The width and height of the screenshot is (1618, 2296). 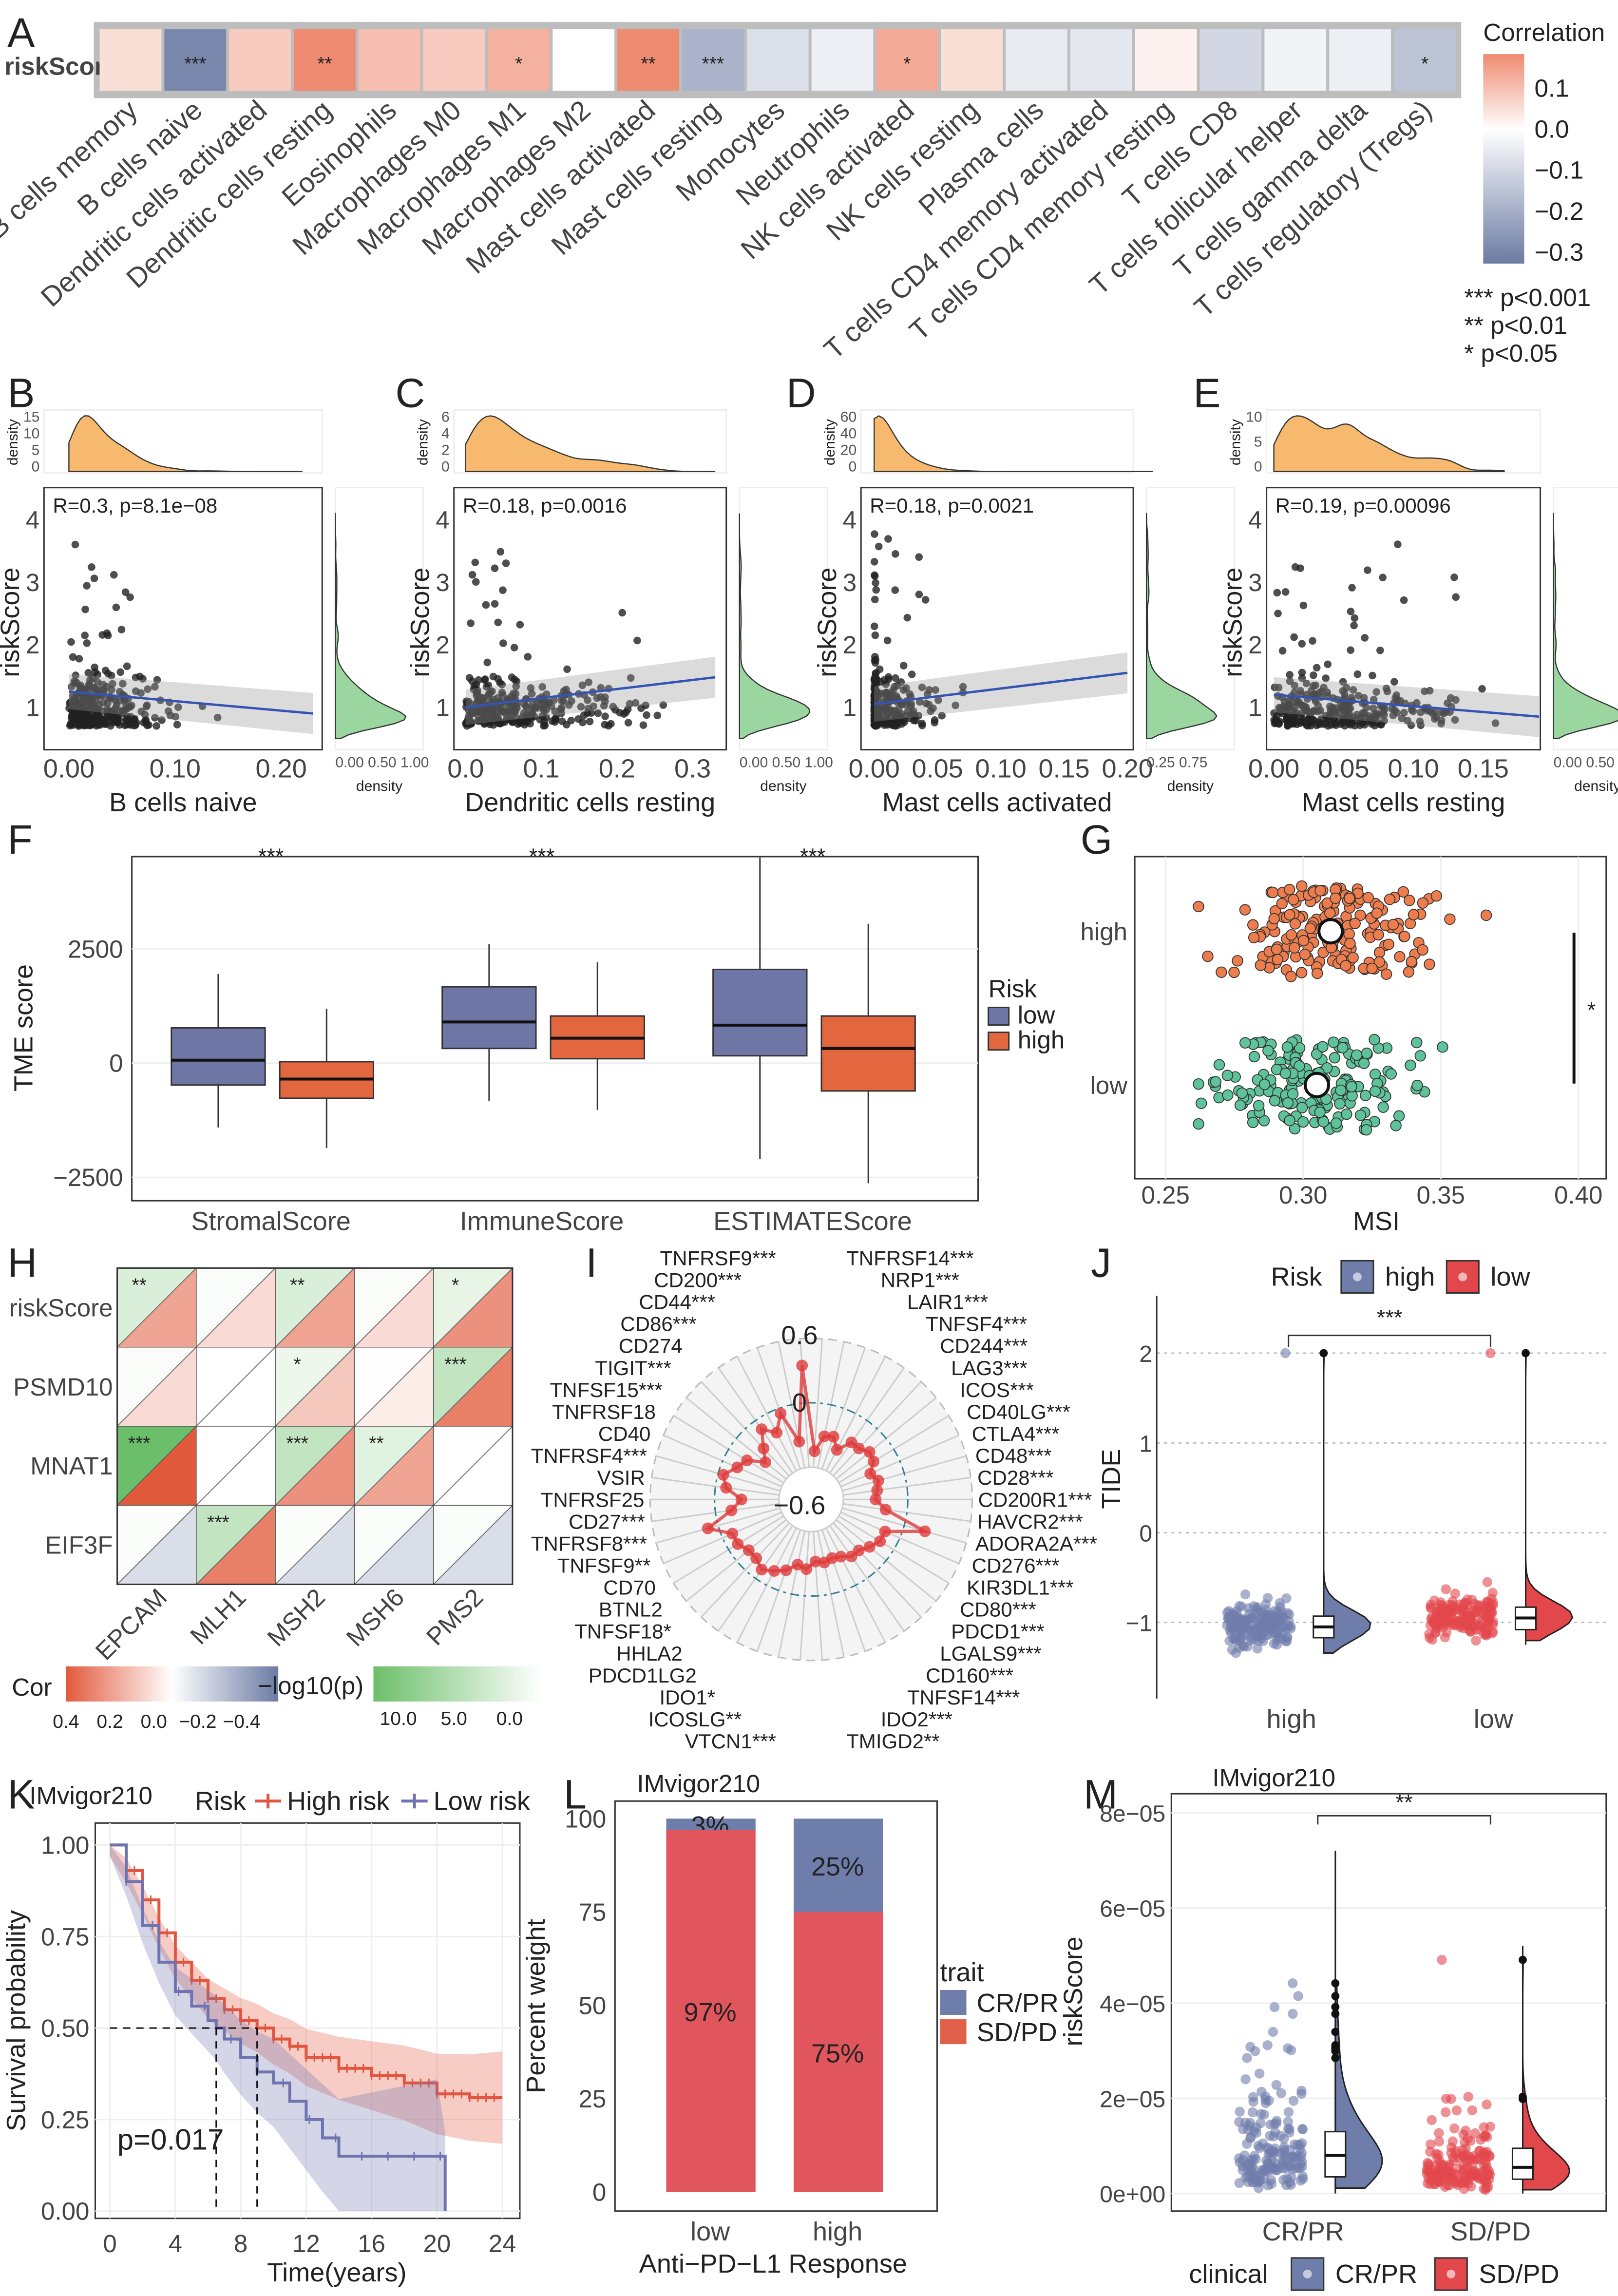 I want to click on x-axis-label: Anti−PD−L1 Response, so click(x=773, y=2263).